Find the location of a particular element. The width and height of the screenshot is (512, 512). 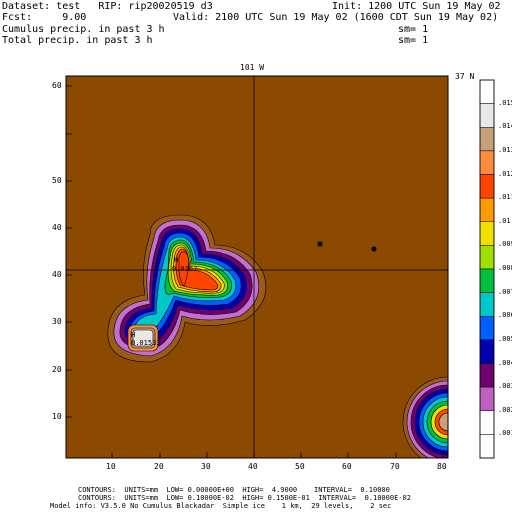

legend-label: .006 is located at coordinates (505, 315).